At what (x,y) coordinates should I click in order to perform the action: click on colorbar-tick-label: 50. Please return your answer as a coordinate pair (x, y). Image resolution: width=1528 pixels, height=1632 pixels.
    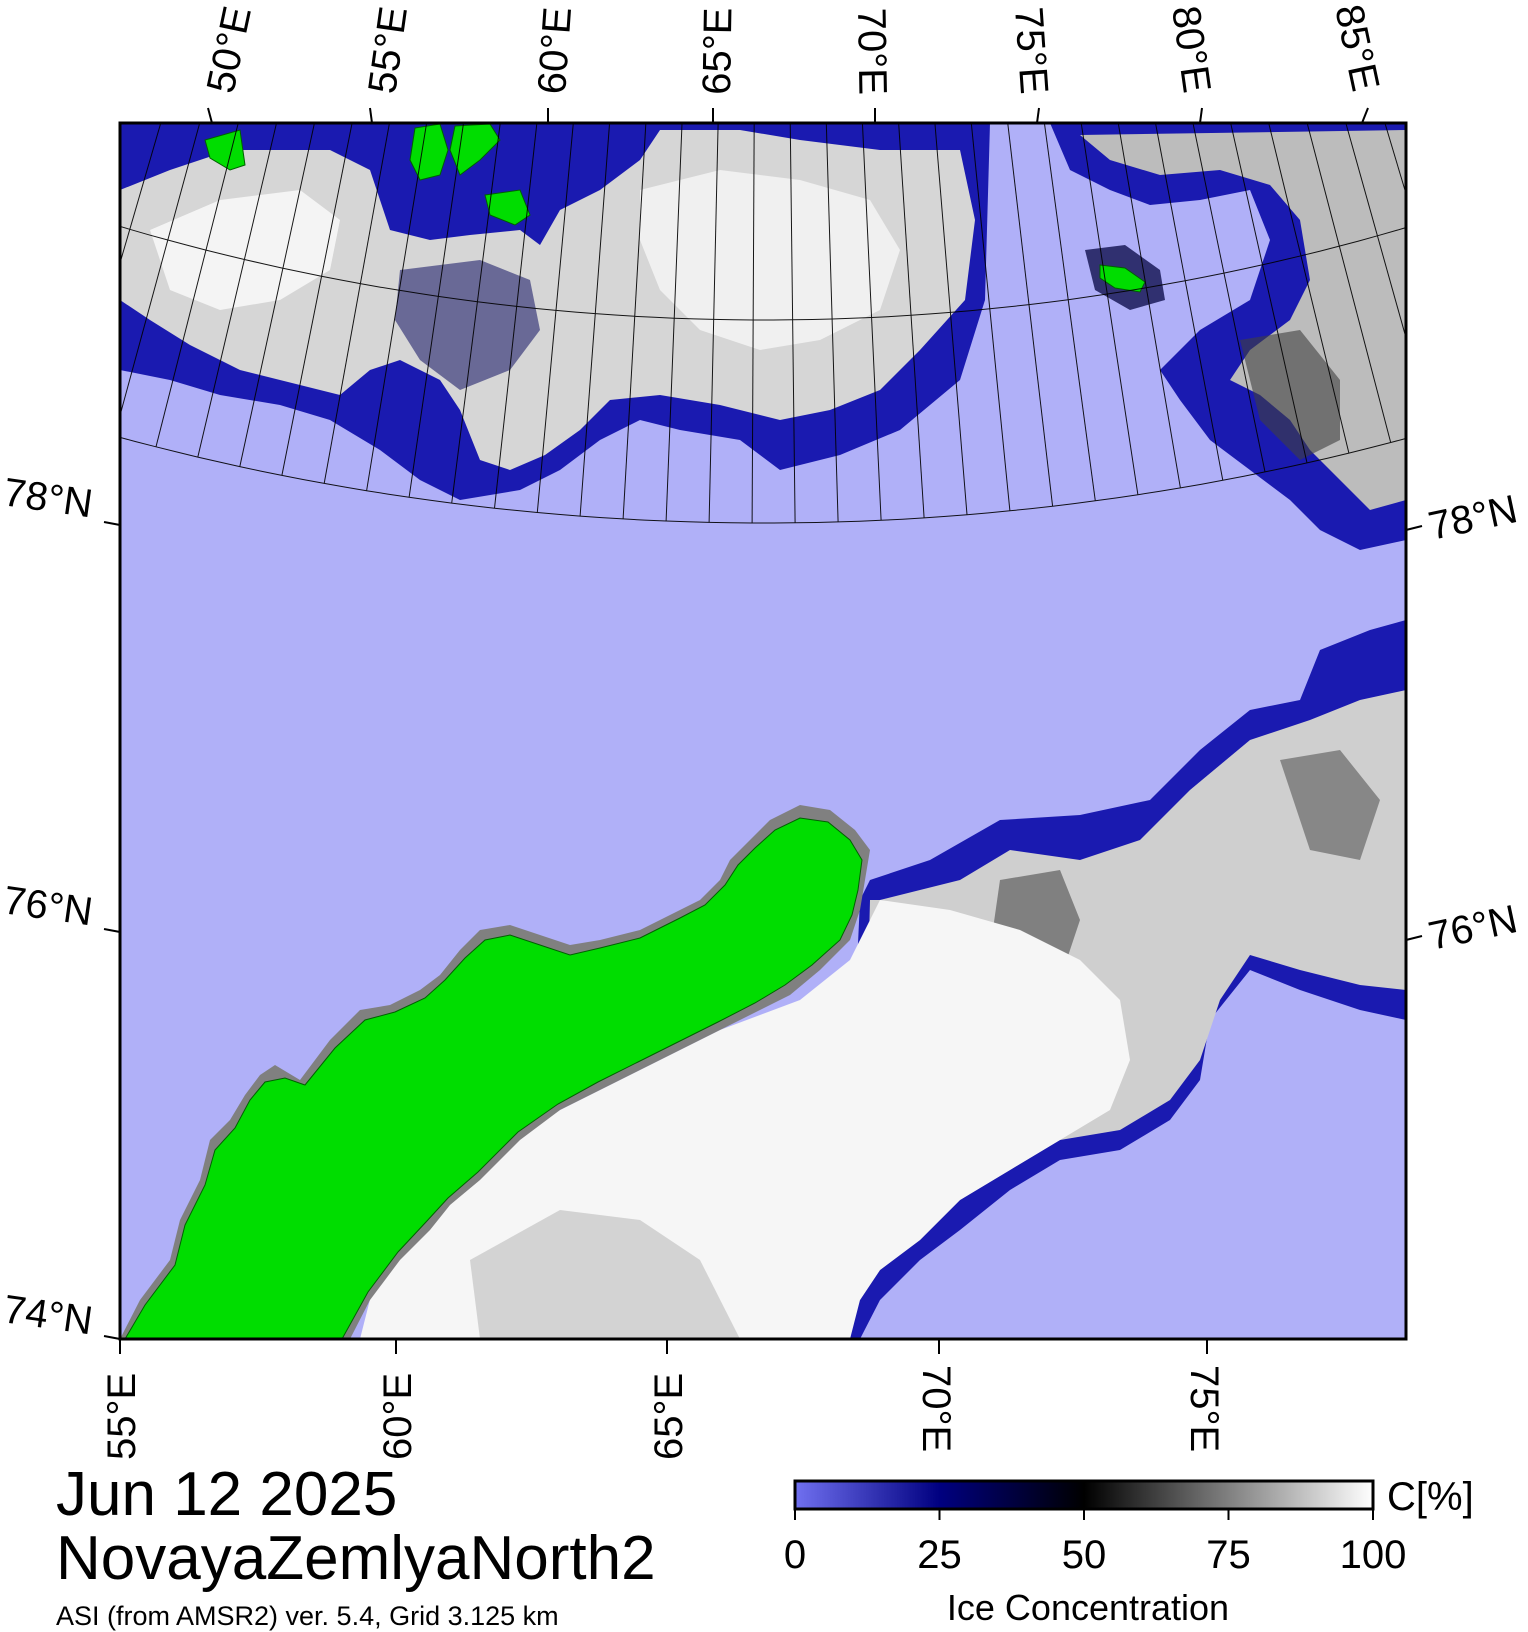
    Looking at the image, I should click on (1084, 1555).